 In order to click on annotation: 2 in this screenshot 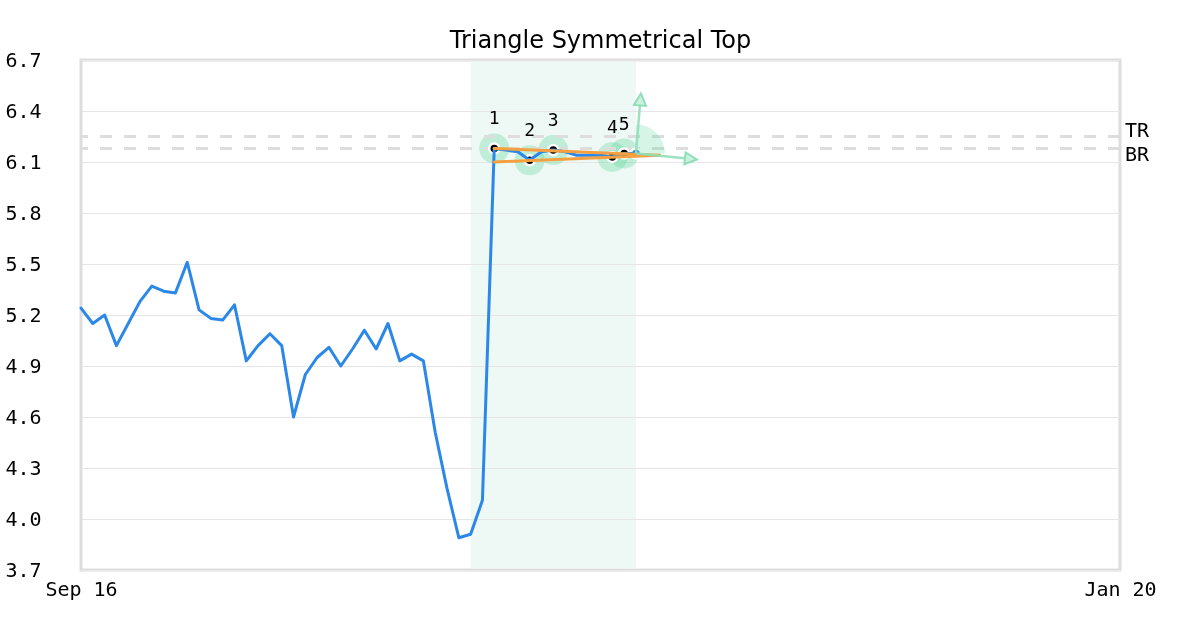, I will do `click(530, 130)`.